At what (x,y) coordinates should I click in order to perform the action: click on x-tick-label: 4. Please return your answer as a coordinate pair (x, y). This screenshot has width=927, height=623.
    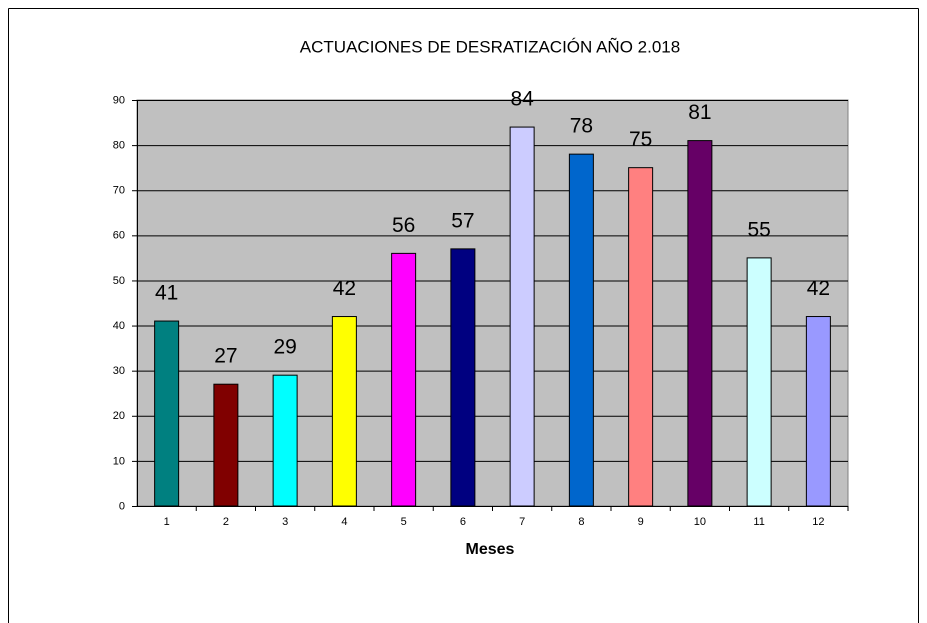
    Looking at the image, I should click on (344, 522).